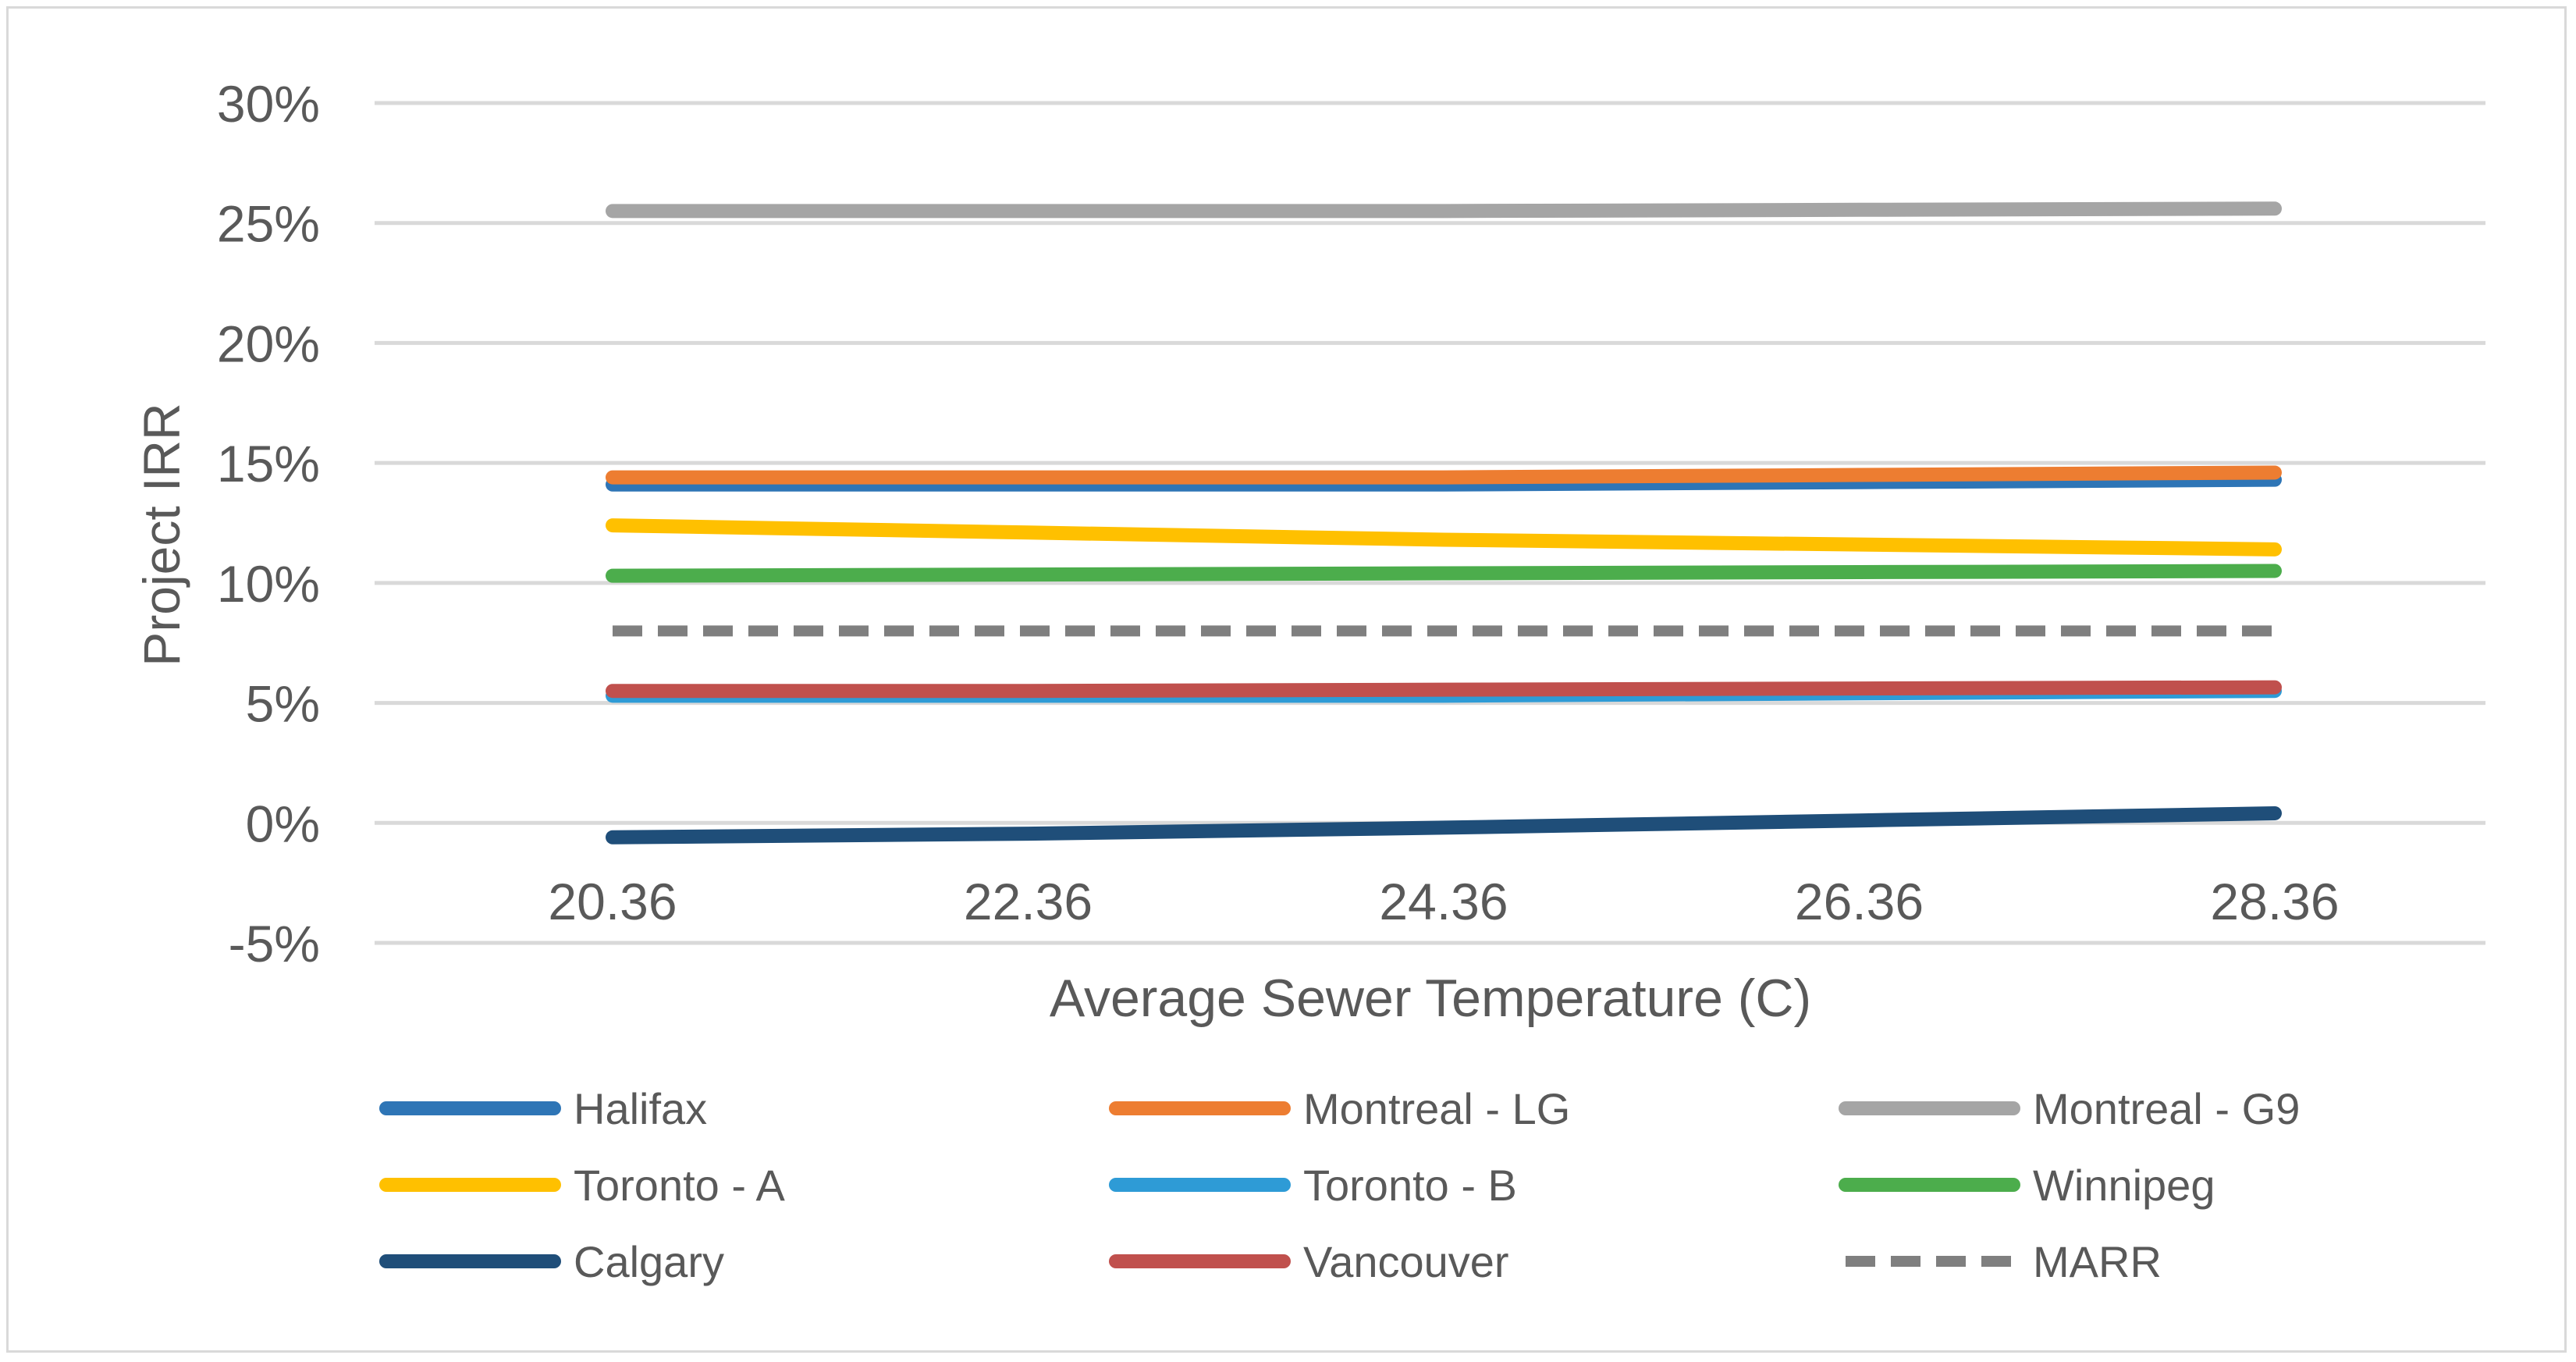  What do you see at coordinates (1444, 537) in the screenshot?
I see `series-line-toronto-a` at bounding box center [1444, 537].